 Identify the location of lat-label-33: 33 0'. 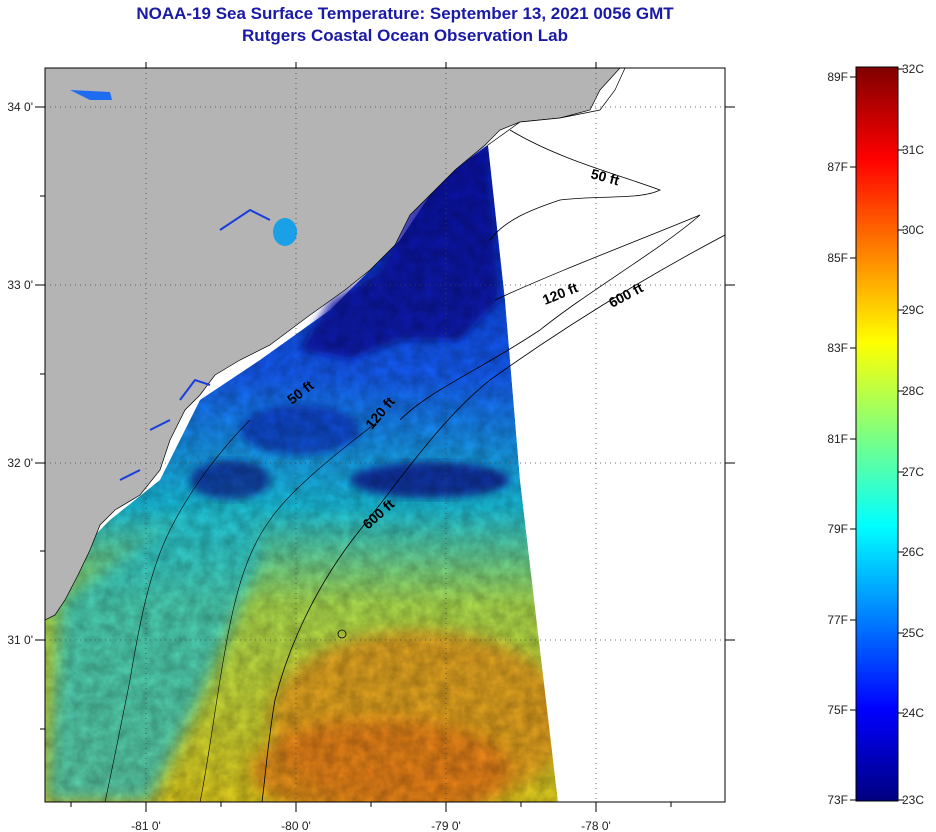
(20, 285).